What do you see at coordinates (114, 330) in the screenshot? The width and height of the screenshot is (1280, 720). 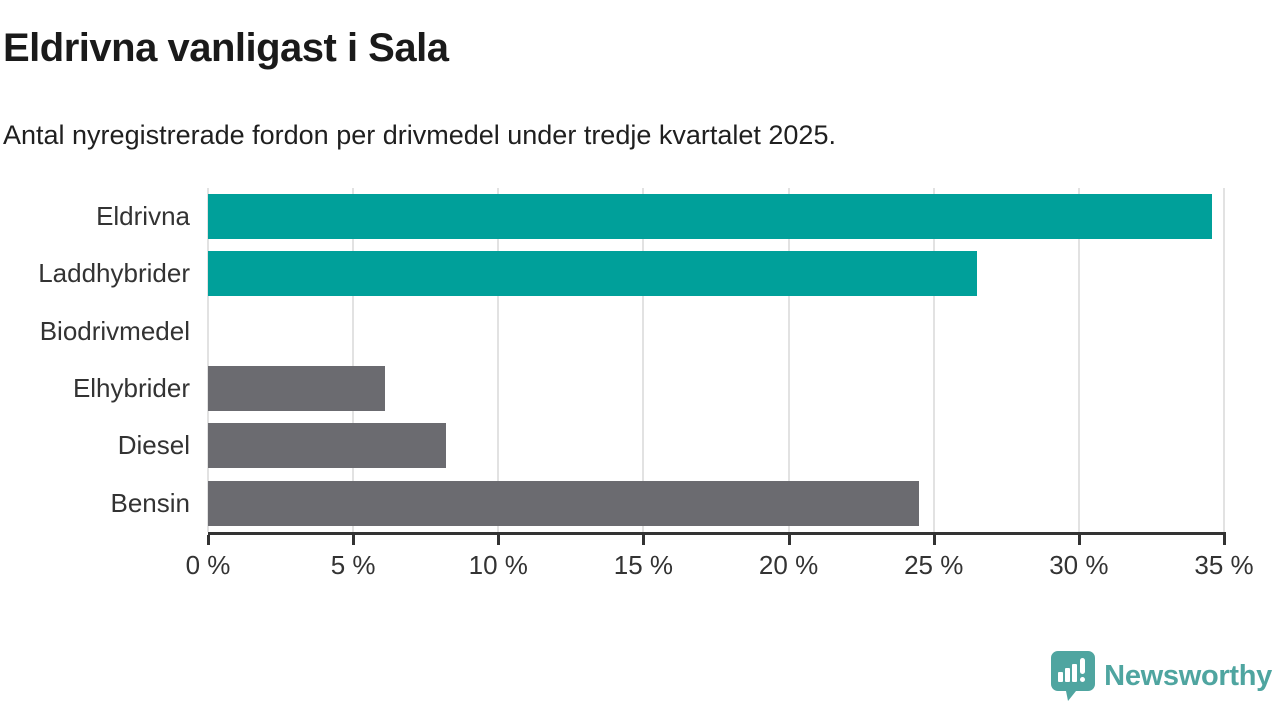 I see `category-label: Biodrivmedel` at bounding box center [114, 330].